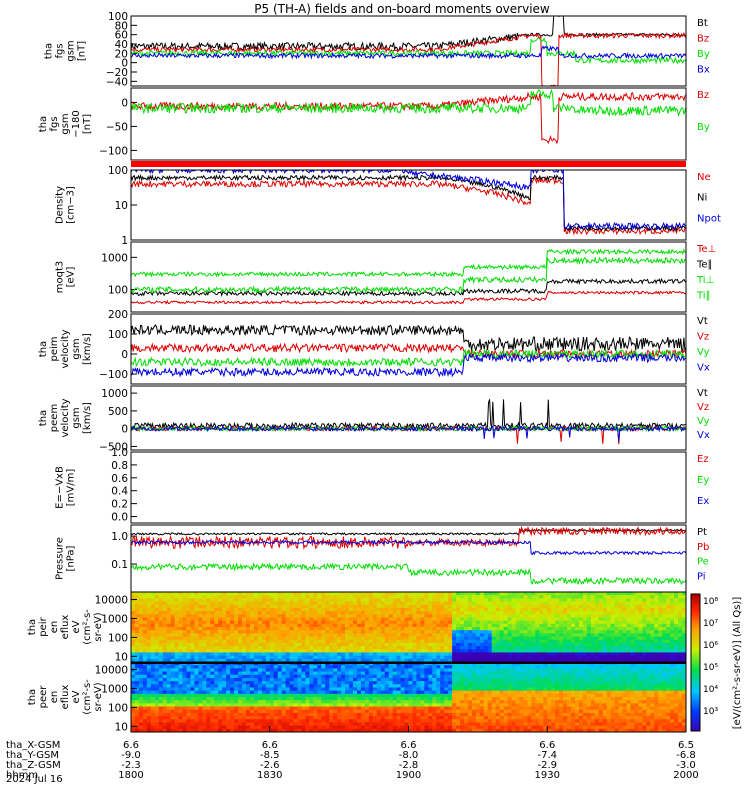 The height and width of the screenshot is (804, 750). What do you see at coordinates (408, 59) in the screenshot?
I see `series-line-Bz` at bounding box center [408, 59].